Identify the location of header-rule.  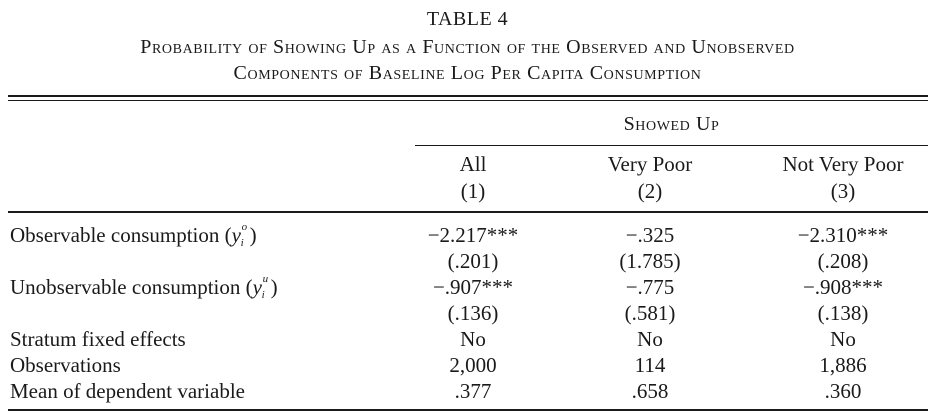
(468, 212).